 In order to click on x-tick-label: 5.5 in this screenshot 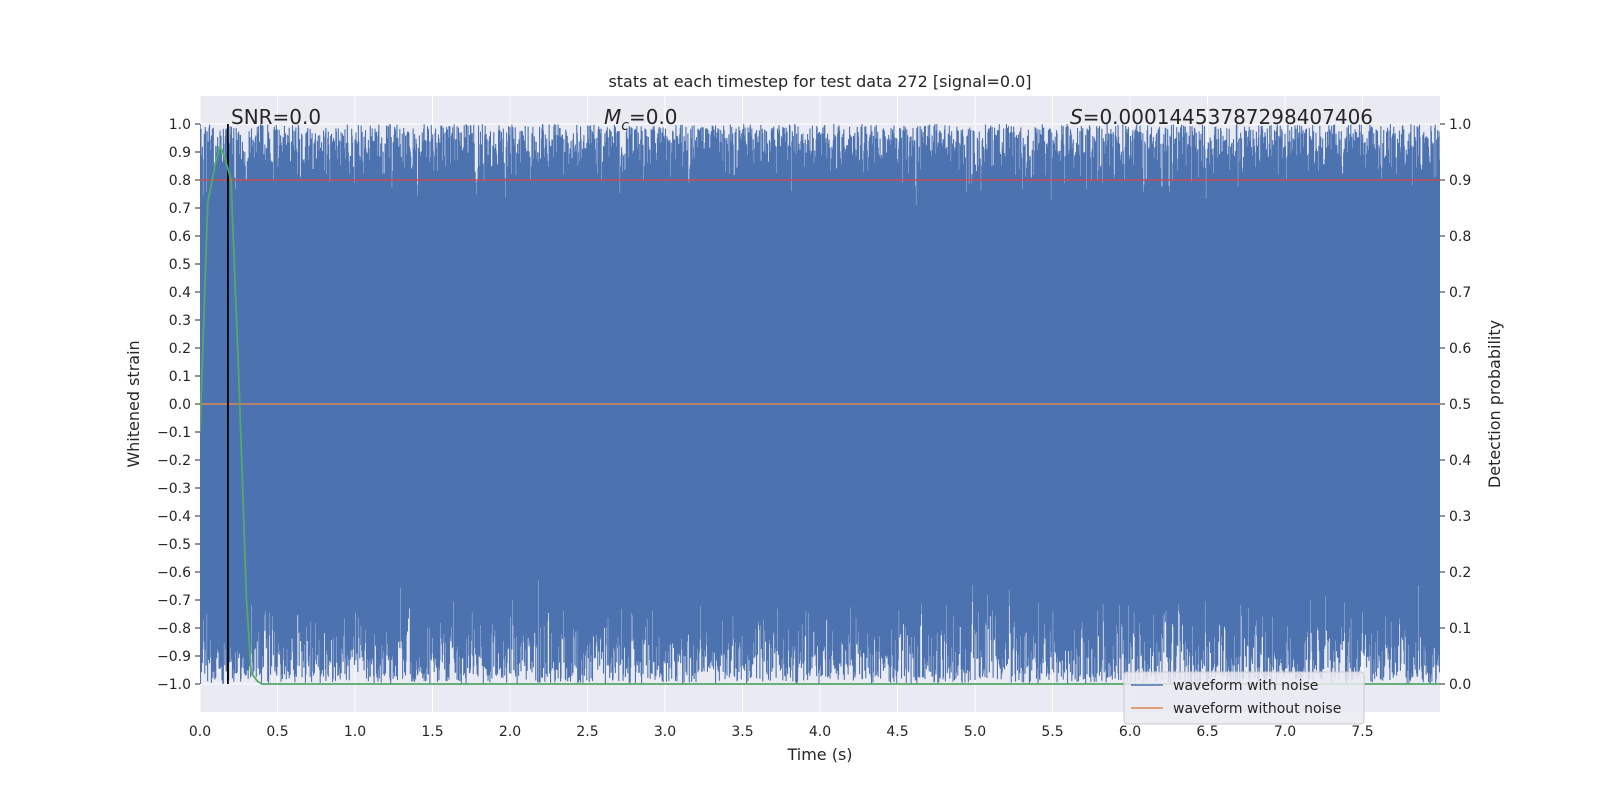, I will do `click(1052, 732)`.